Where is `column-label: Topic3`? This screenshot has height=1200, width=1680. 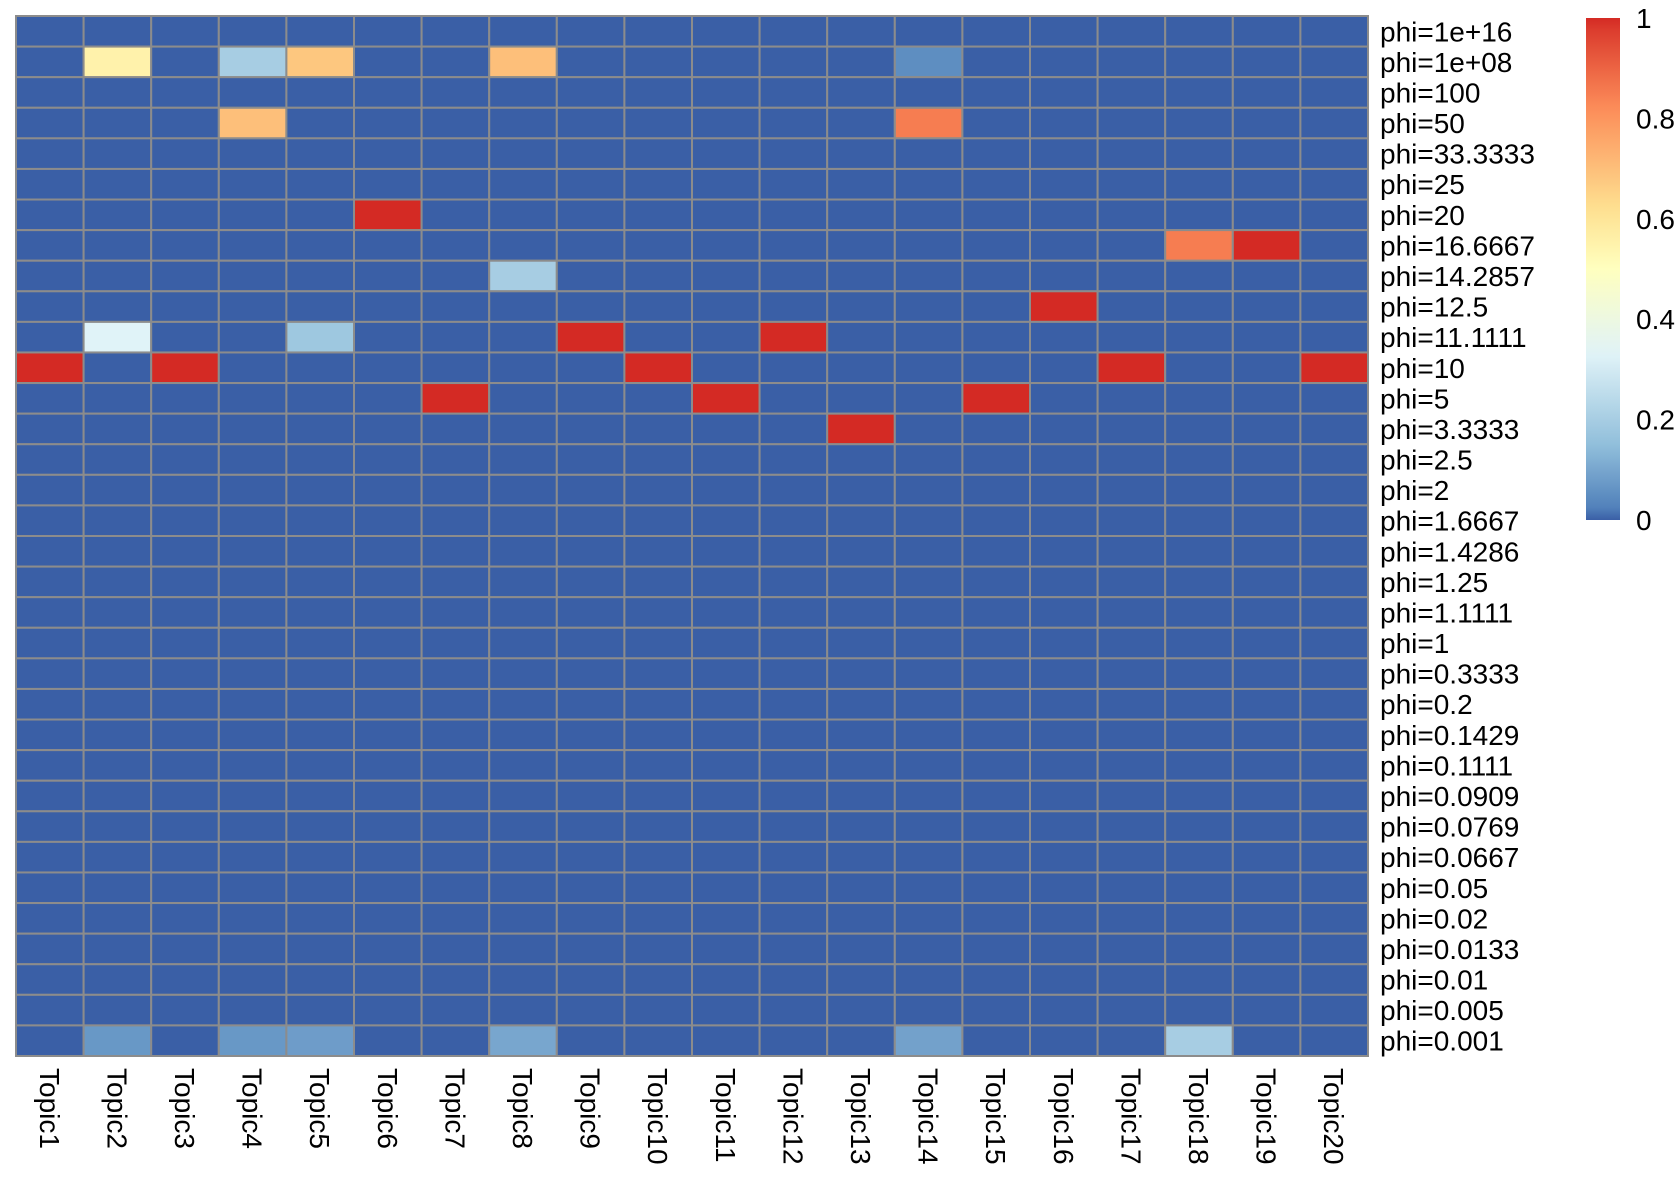
column-label: Topic3 is located at coordinates (184, 1108).